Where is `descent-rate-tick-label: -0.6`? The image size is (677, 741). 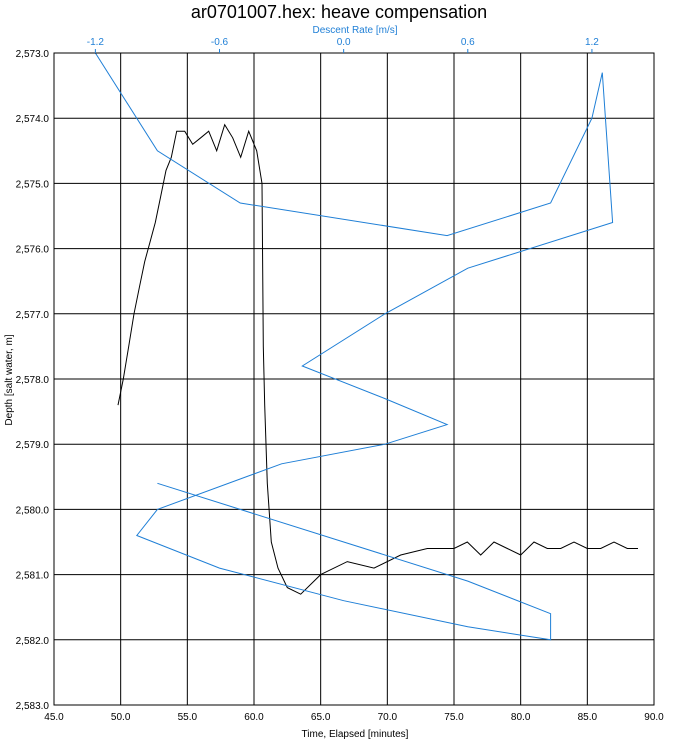
descent-rate-tick-label: -0.6 is located at coordinates (220, 42).